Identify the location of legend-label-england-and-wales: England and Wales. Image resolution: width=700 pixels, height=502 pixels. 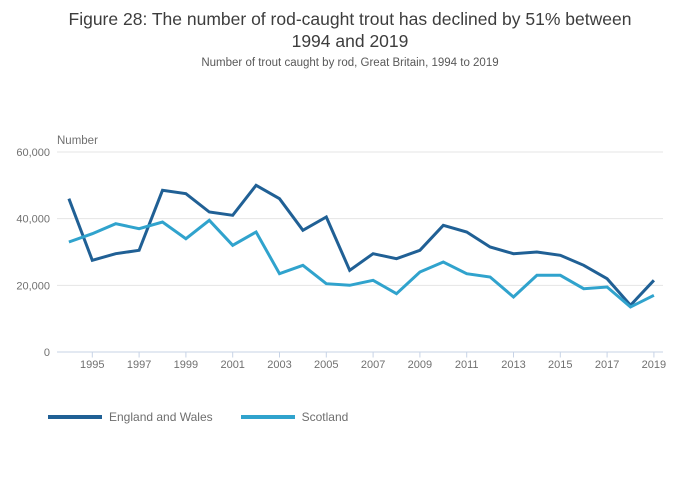
(161, 417).